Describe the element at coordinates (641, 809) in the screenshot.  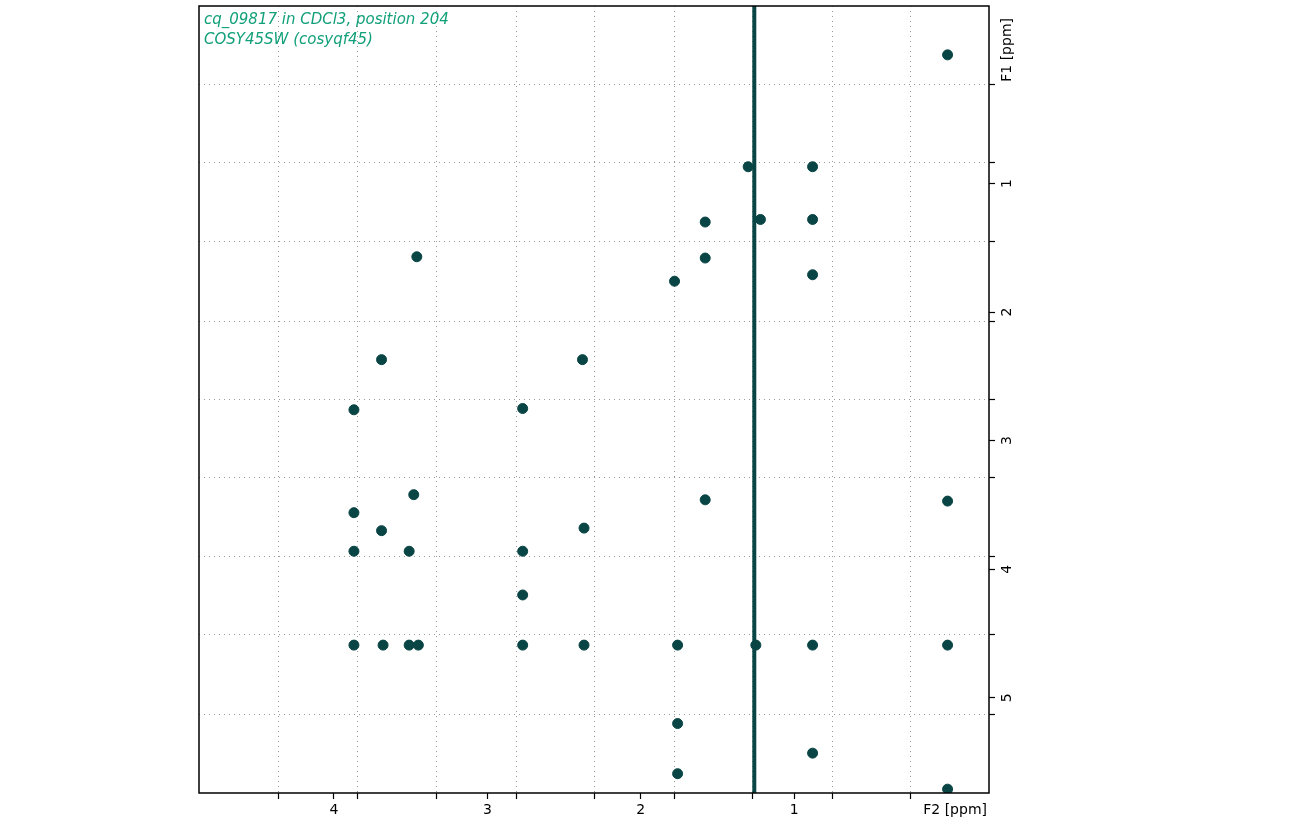
I see `x-tick-label: 2` at that location.